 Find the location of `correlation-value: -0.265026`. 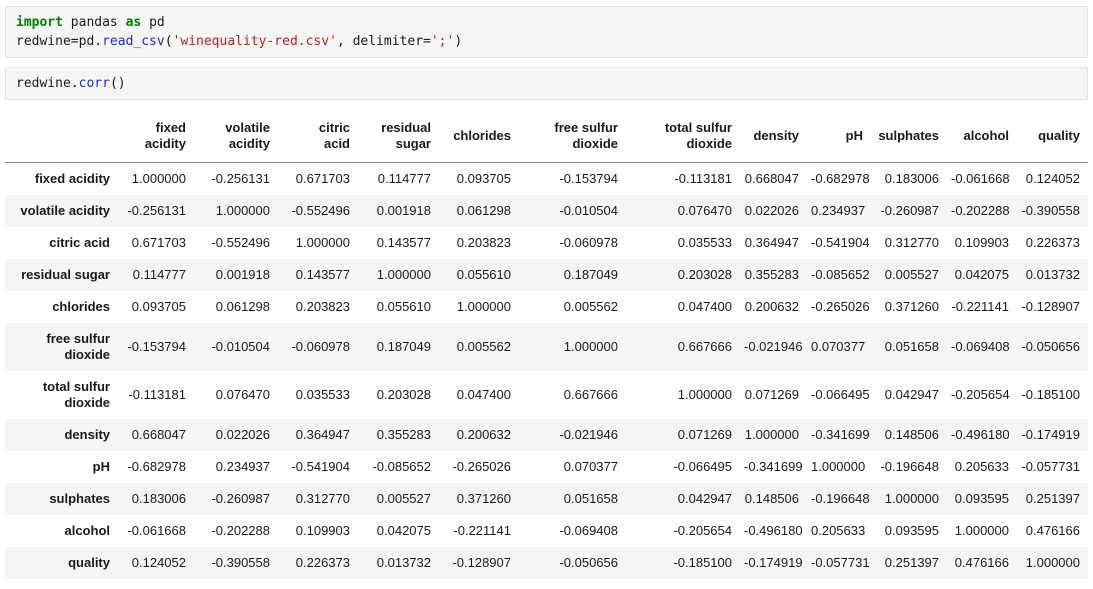

correlation-value: -0.265026 is located at coordinates (840, 306).